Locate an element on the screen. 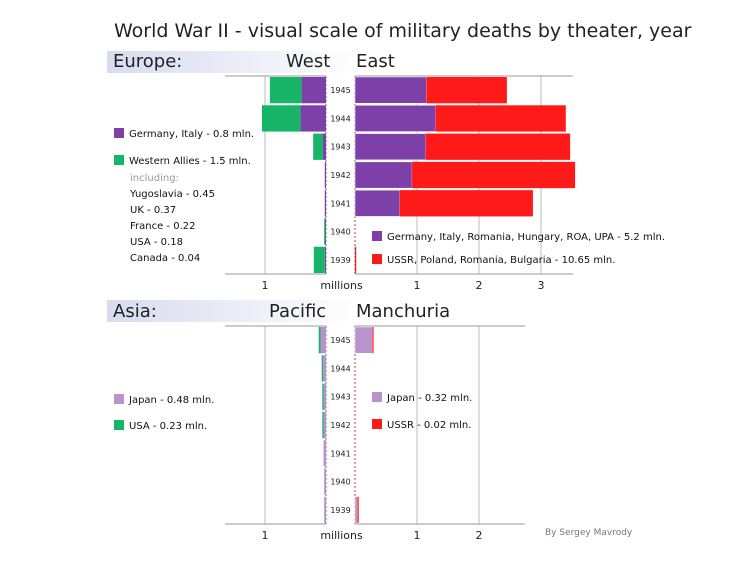 The image size is (750, 562). legend-item-japan-manchuria: Japan - 0.32 mln. is located at coordinates (422, 398).